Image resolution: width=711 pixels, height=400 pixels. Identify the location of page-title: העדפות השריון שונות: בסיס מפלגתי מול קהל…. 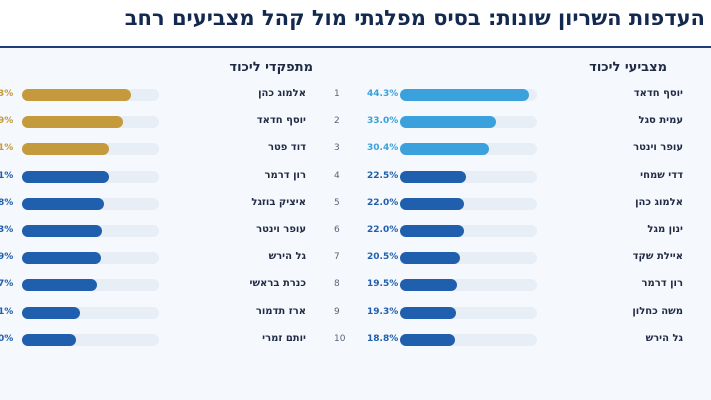
(414, 18).